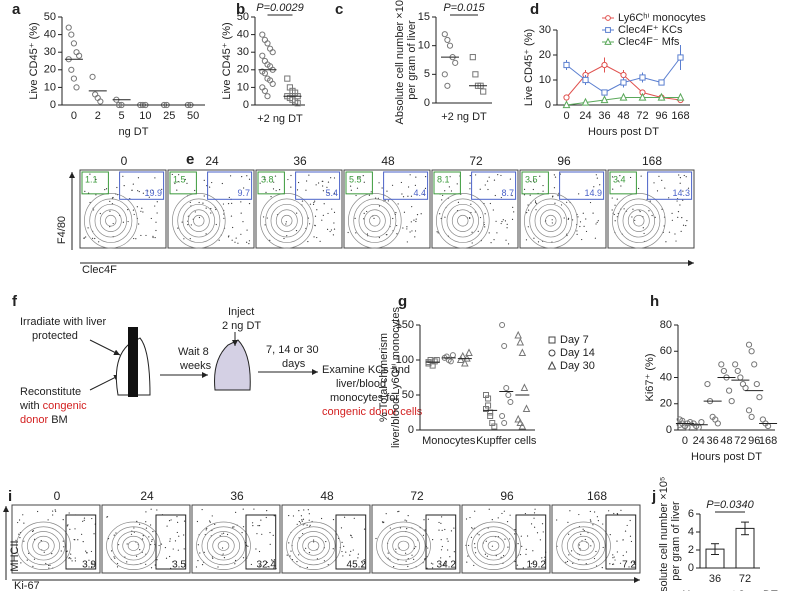 Image resolution: width=788 pixels, height=591 pixels. Describe the element at coordinates (145, 116) in the screenshot. I see `x-tick-label: 10` at that location.